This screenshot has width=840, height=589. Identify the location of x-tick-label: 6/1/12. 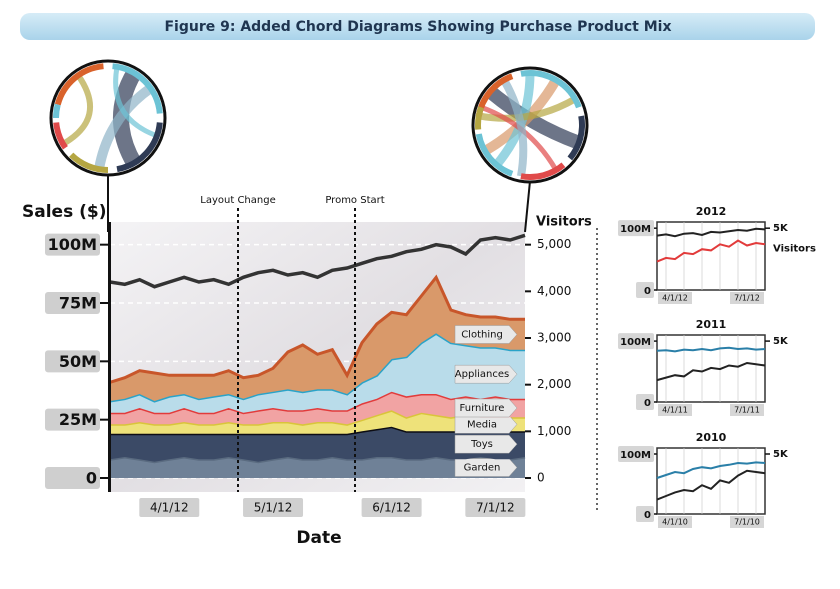
(391, 508).